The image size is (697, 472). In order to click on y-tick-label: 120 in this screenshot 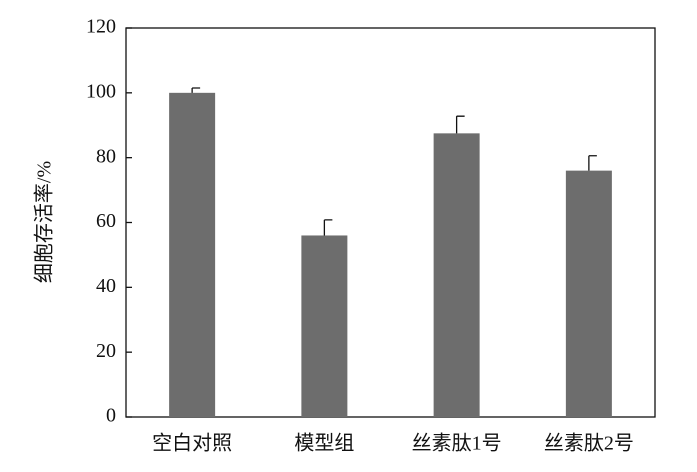, I will do `click(101, 27)`.